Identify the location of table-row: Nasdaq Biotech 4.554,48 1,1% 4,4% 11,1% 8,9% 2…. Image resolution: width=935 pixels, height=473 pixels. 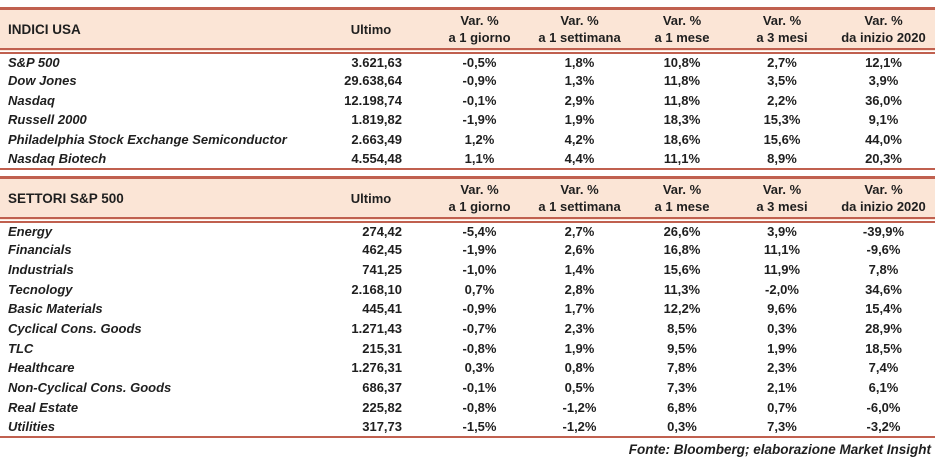
(467, 159).